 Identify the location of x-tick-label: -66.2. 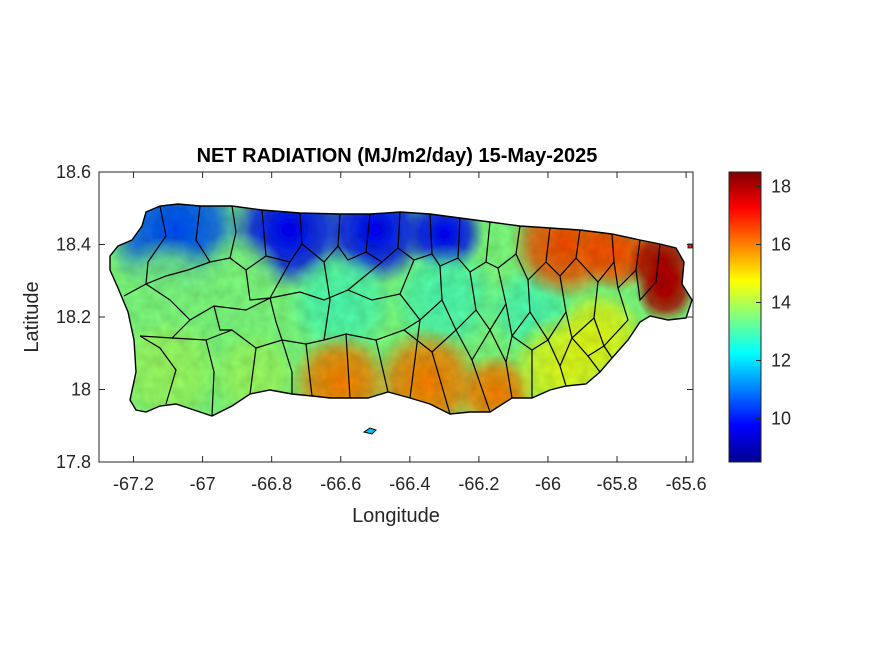
(478, 484).